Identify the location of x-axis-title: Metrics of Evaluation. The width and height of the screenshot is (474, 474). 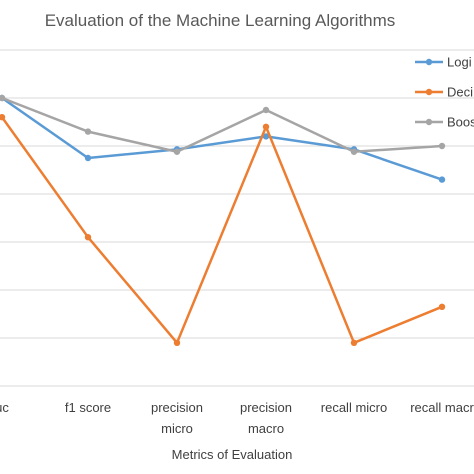
(232, 454).